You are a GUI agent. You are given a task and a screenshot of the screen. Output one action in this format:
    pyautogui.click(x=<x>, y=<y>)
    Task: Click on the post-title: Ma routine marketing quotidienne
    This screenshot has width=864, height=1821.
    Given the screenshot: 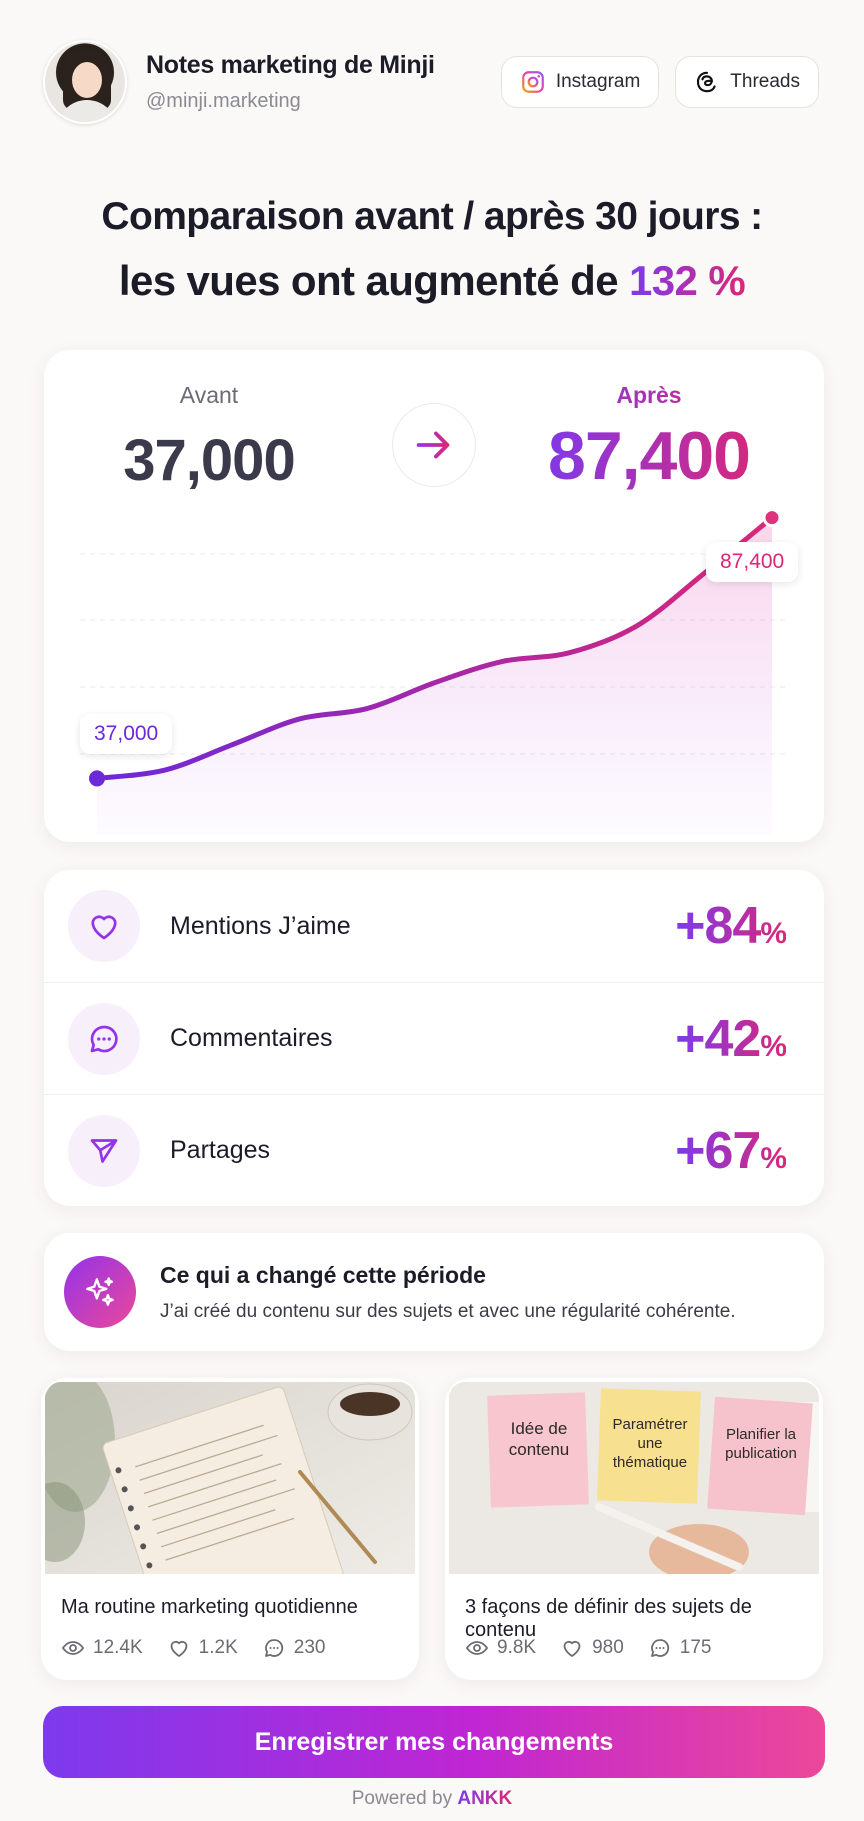 What is the action you would take?
    pyautogui.click(x=209, y=1607)
    